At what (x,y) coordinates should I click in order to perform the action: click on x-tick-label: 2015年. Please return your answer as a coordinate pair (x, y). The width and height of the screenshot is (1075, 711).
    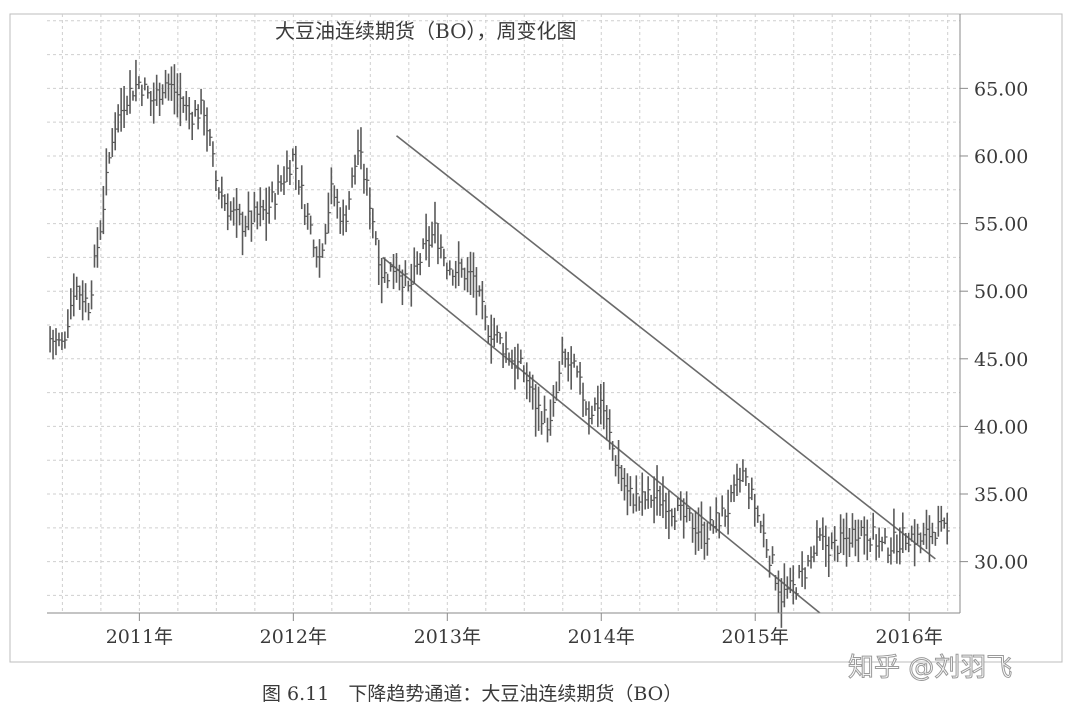
    Looking at the image, I should click on (755, 637).